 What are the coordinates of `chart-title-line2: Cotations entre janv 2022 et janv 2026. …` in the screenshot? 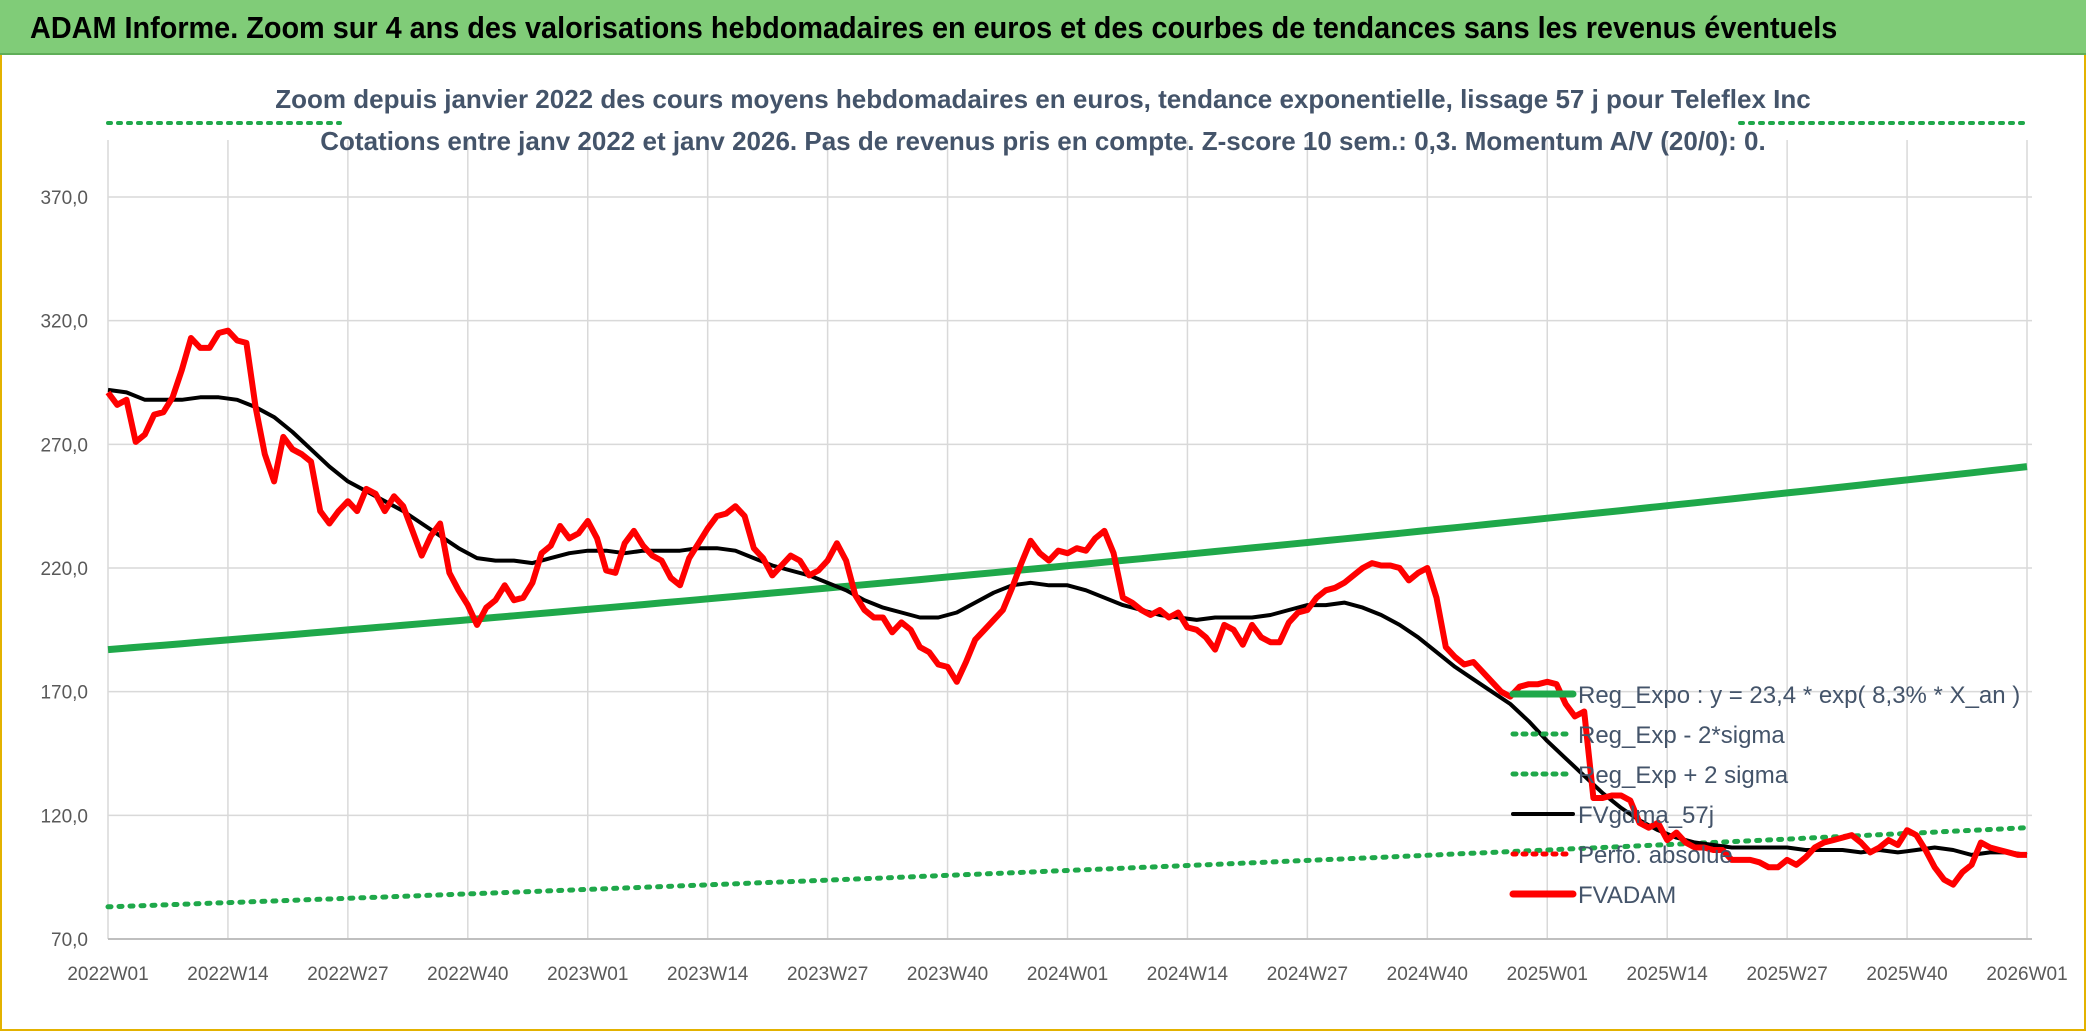 It's located at (1043, 141).